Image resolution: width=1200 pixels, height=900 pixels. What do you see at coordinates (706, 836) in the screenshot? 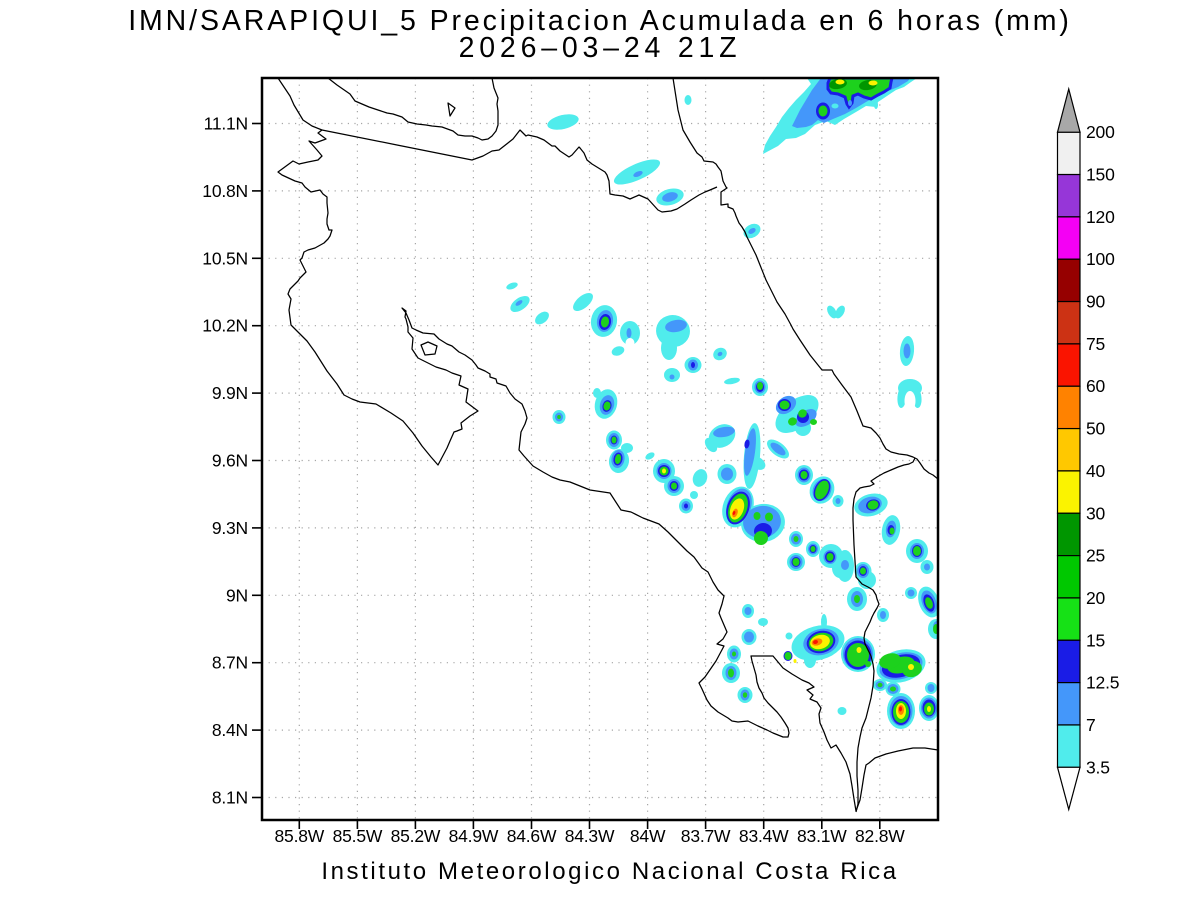
I see `svg-text: 83.7W` at bounding box center [706, 836].